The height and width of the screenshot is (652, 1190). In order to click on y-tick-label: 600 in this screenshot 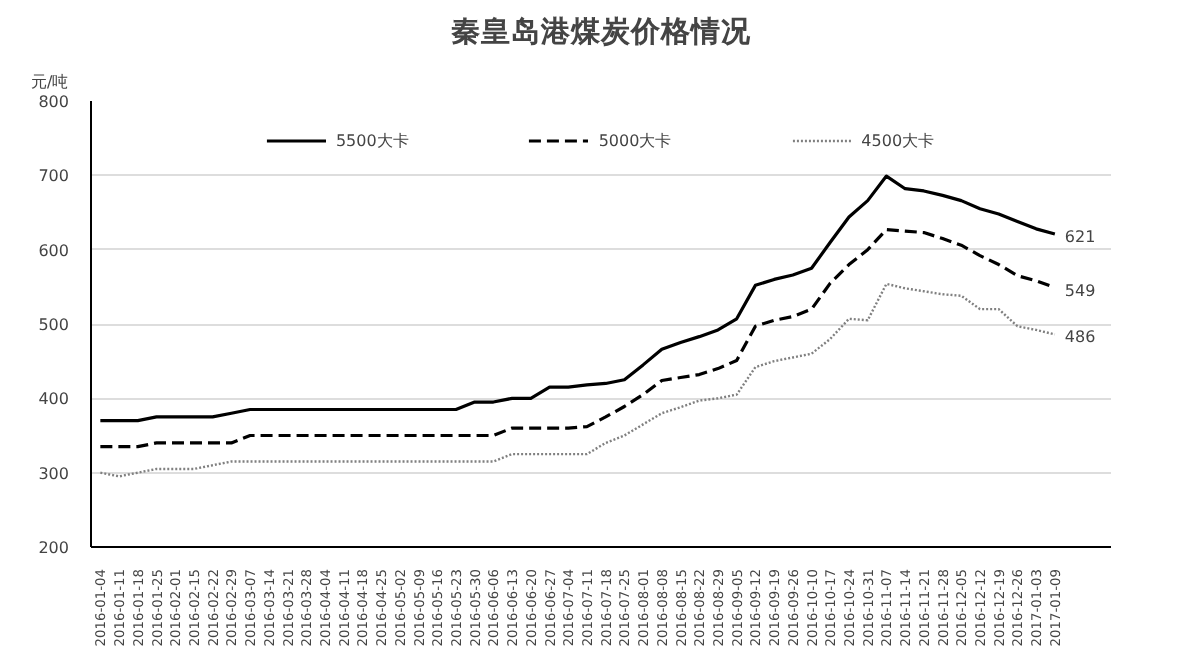, I will do `click(54, 250)`.